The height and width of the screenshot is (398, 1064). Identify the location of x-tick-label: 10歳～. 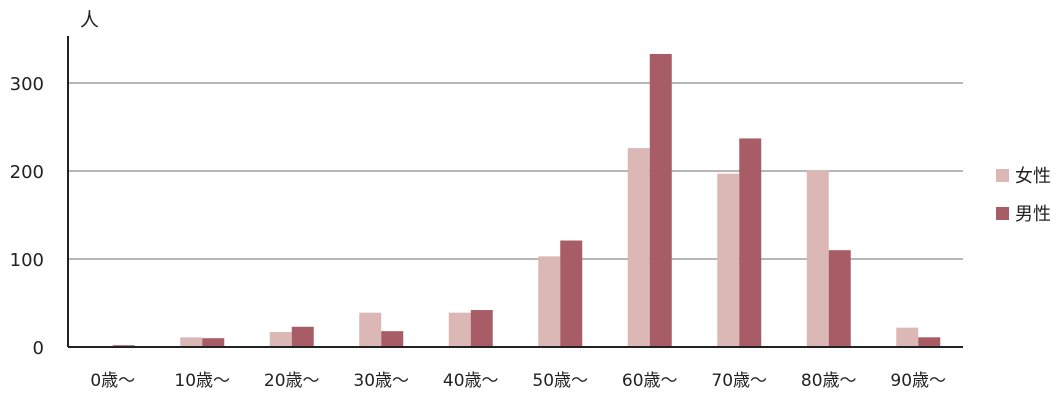
(202, 381).